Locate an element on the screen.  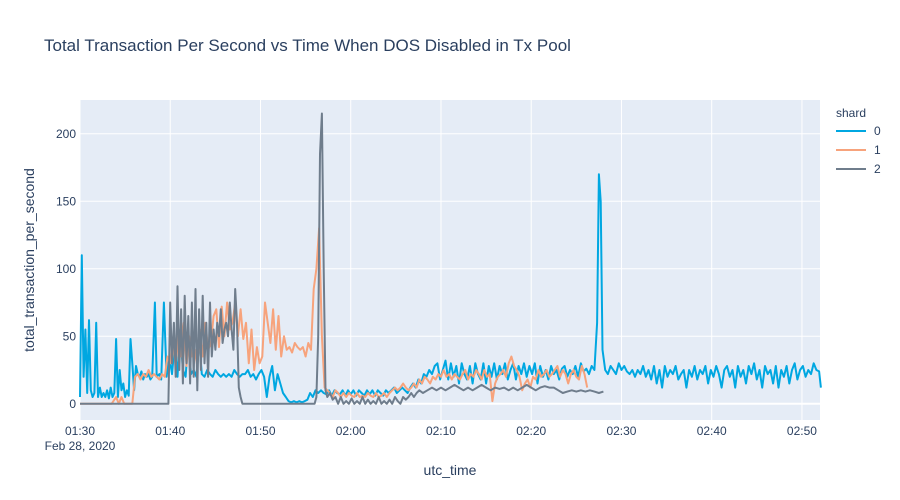
legend: shard 0 1 2 is located at coordinates (858, 141).